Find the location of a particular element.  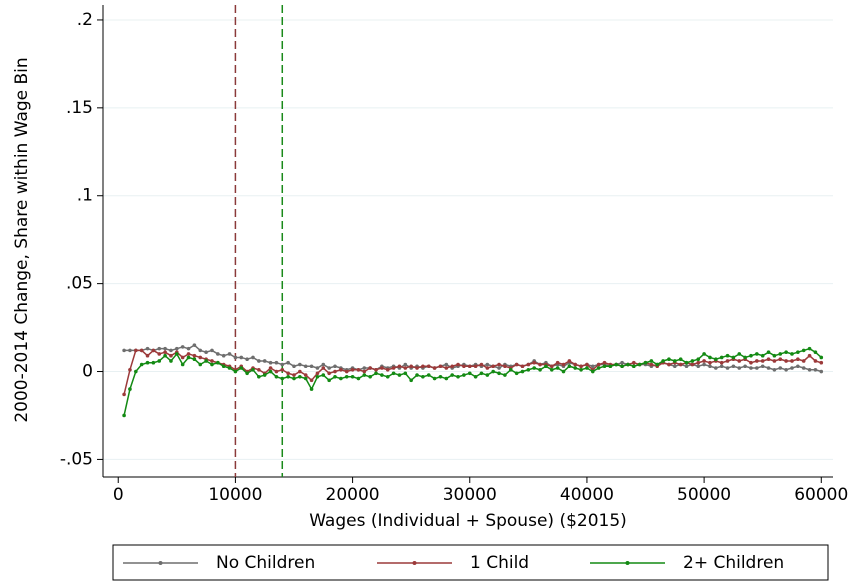

y-axis-title: 2000-2014 Change, Share within Wage Bin is located at coordinates (22, 239).